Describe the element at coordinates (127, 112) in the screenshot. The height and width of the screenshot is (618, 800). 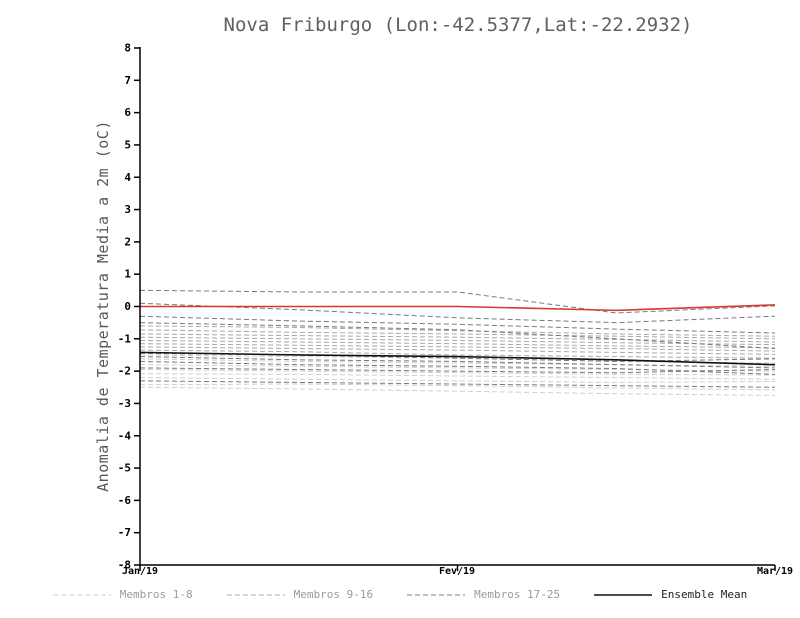
I see `svg-text: 6` at that location.